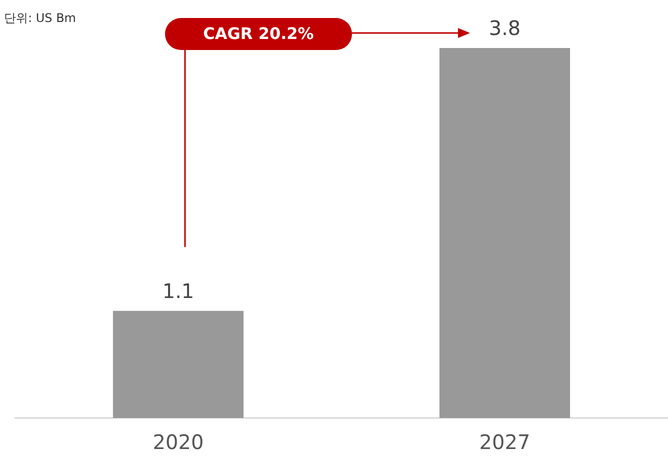  Describe the element at coordinates (258, 34) in the screenshot. I see `rounded-badge: CAGR 20.2%` at that location.